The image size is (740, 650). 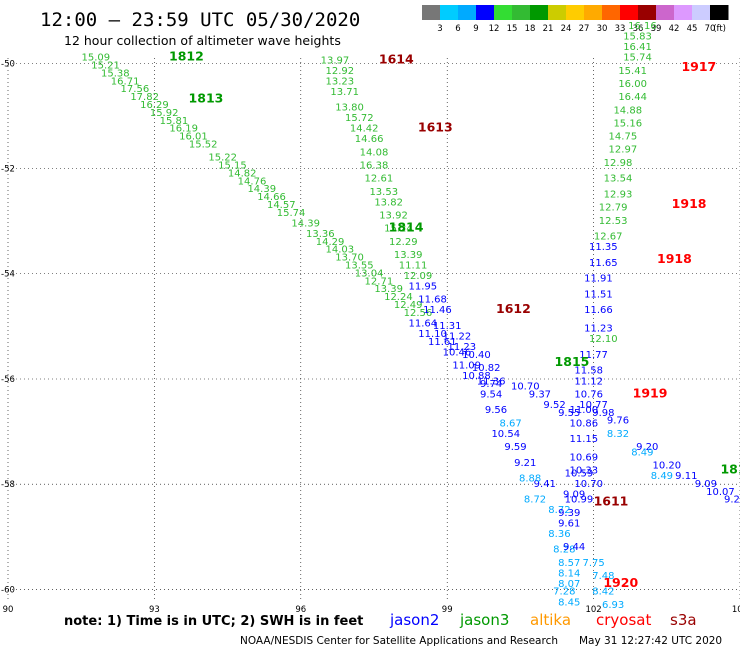 I want to click on wave-height-value: 8.49, so click(x=642, y=452).